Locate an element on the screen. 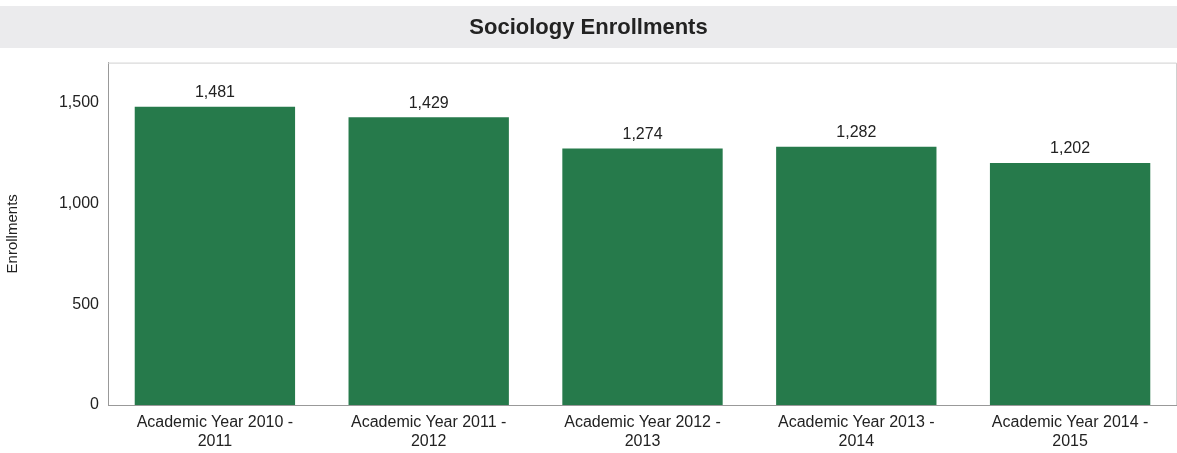  data-label: 1,481 is located at coordinates (215, 92).